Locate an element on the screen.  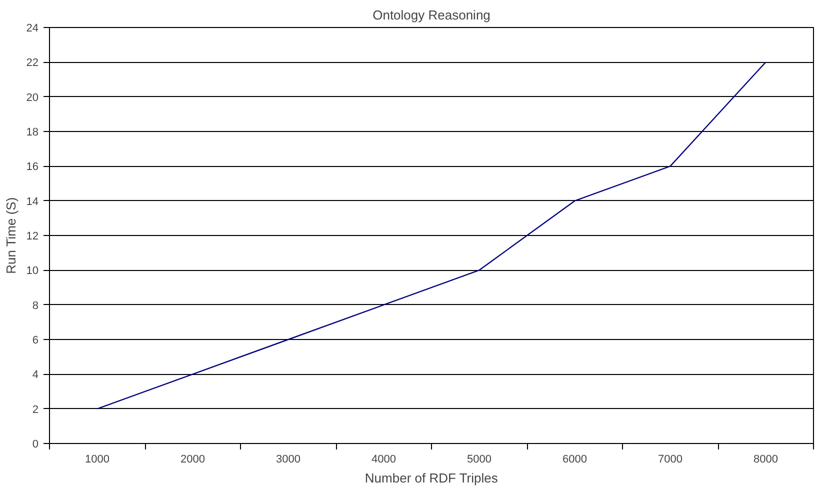
y-tick-label: 2 is located at coordinates (35, 410).